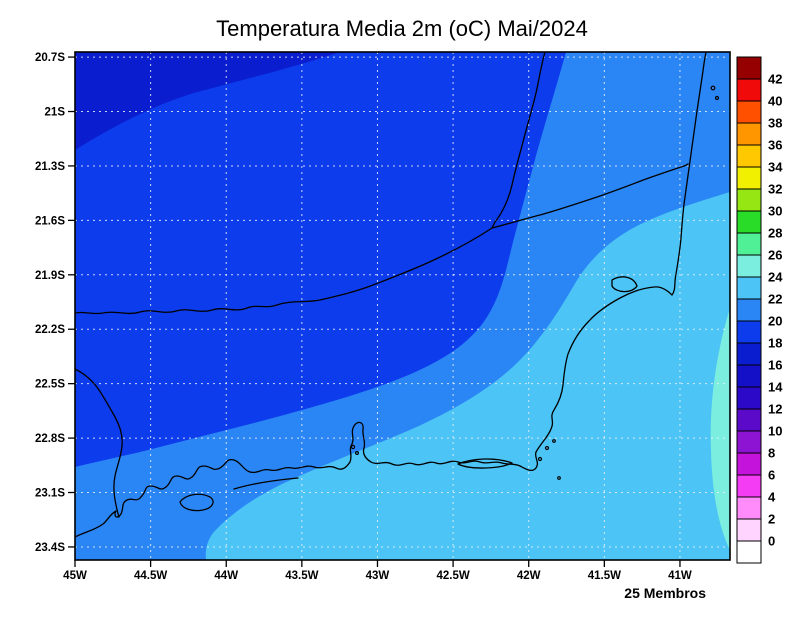  I want to click on colorbar-tick-label: 18, so click(775, 343).